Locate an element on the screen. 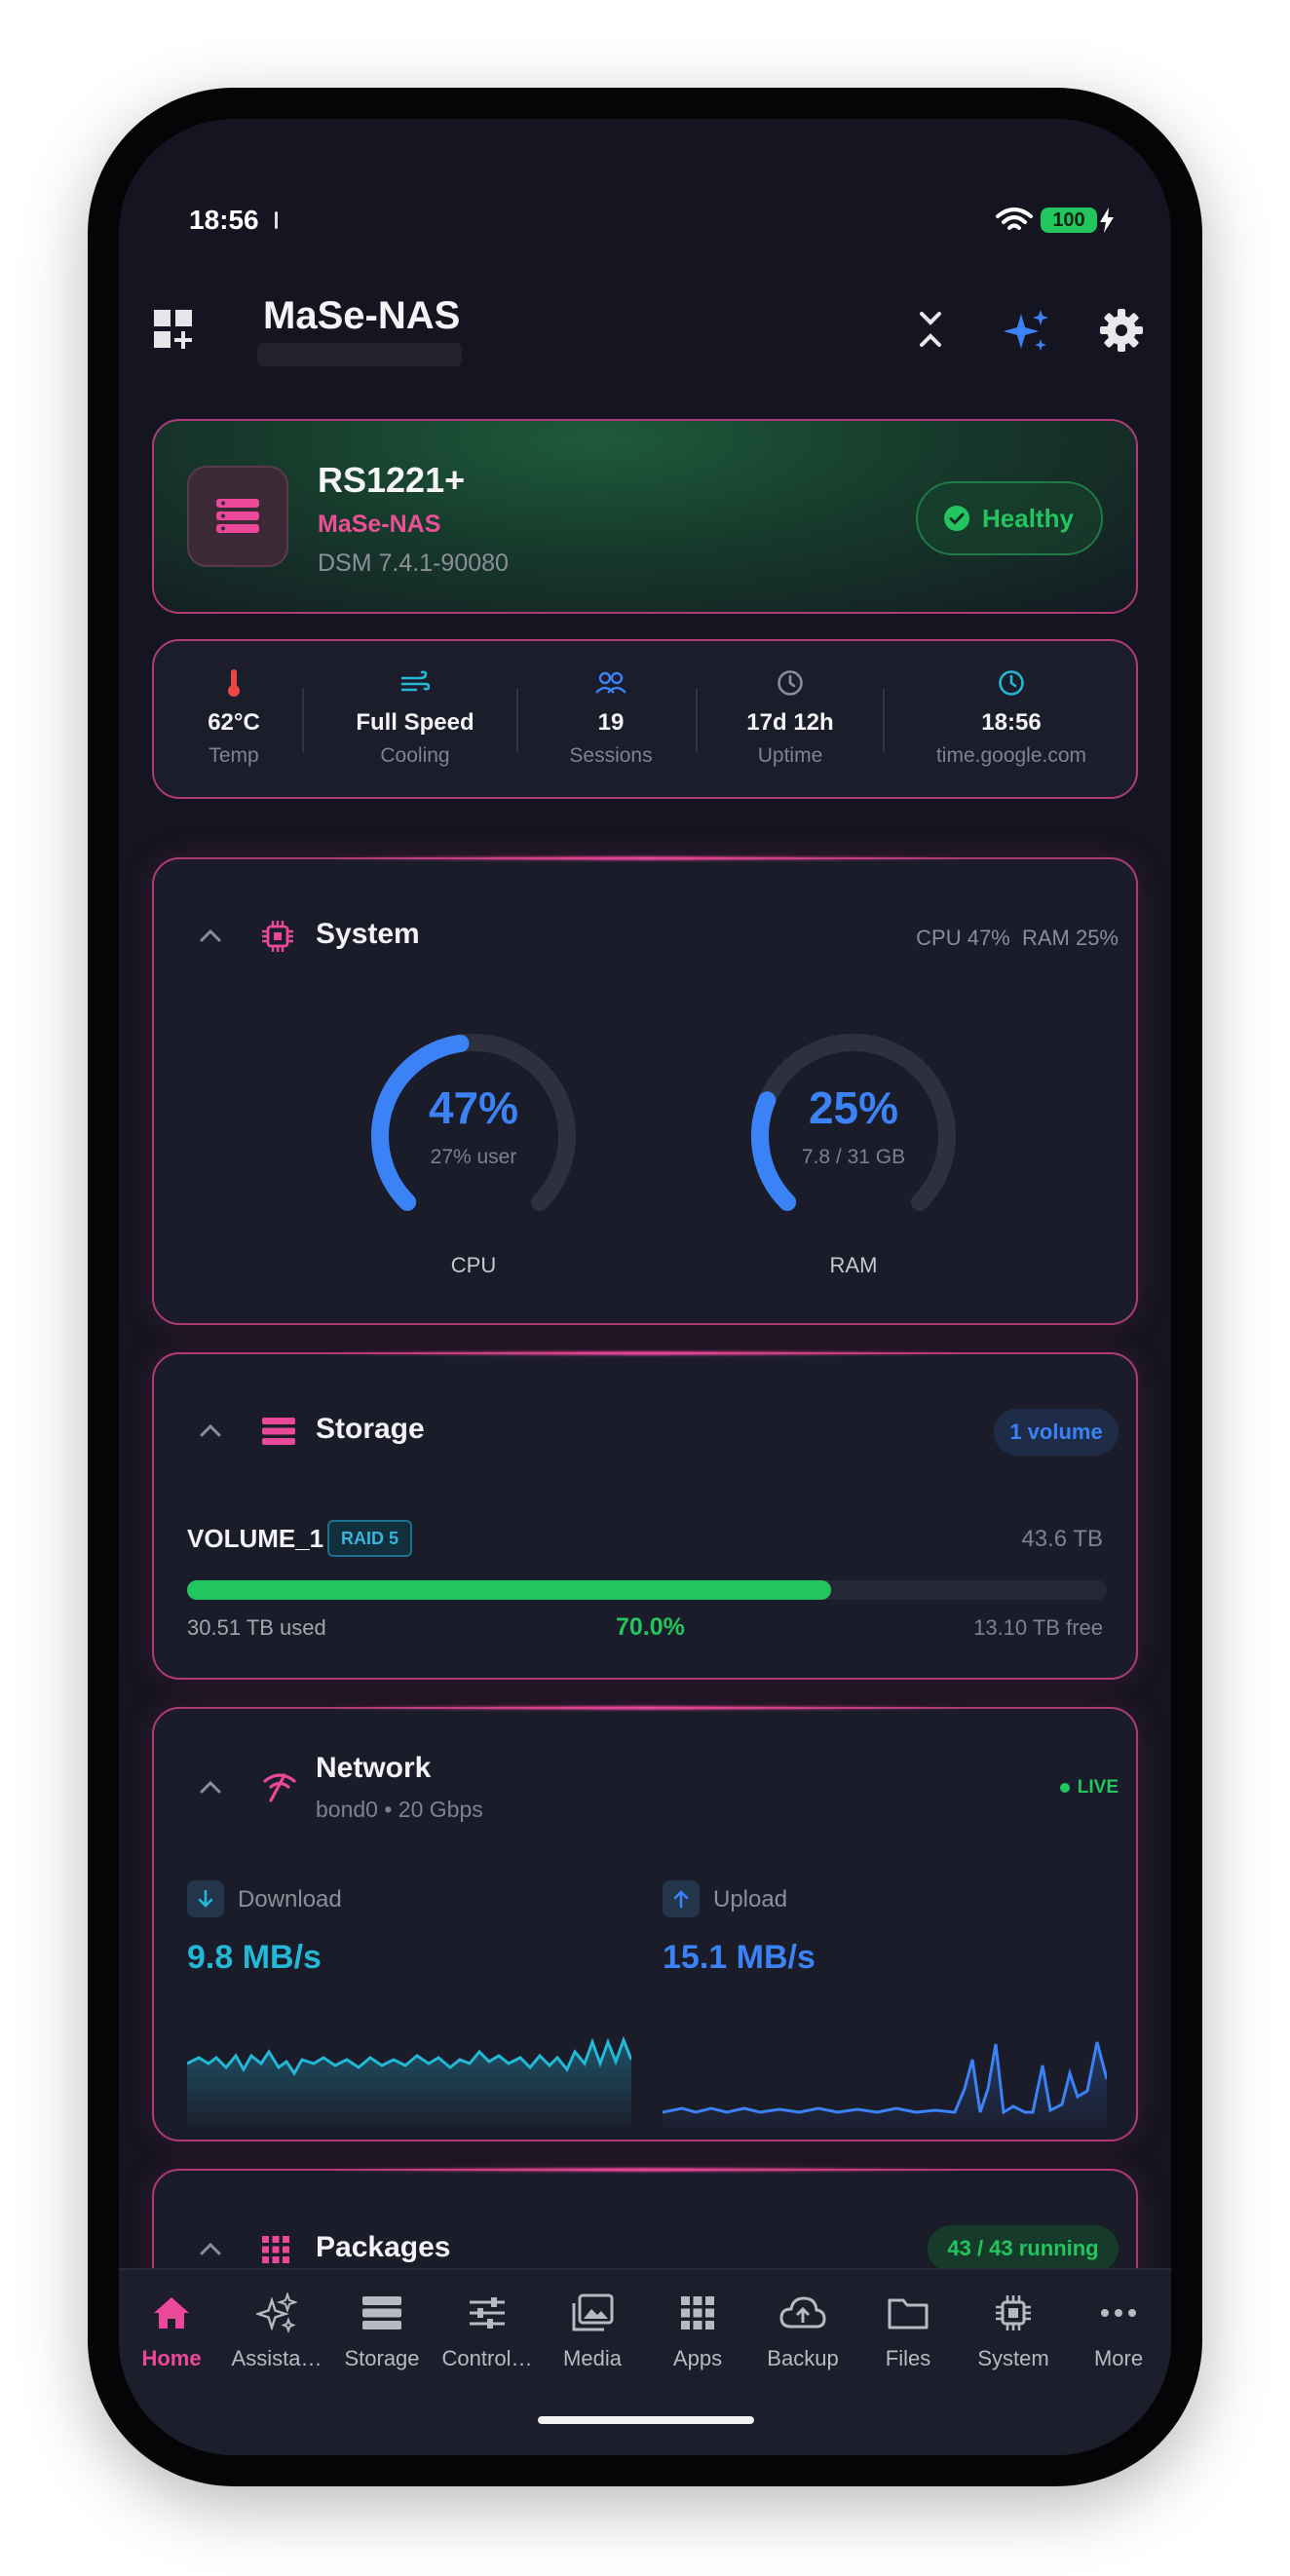  status-indicator is located at coordinates (276, 220).